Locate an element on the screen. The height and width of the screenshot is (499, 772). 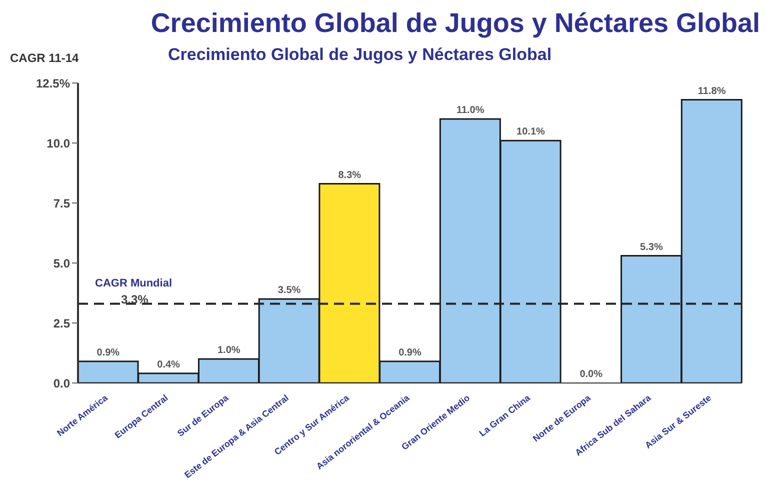
y-tick-label: 7.5 is located at coordinates (61, 203).